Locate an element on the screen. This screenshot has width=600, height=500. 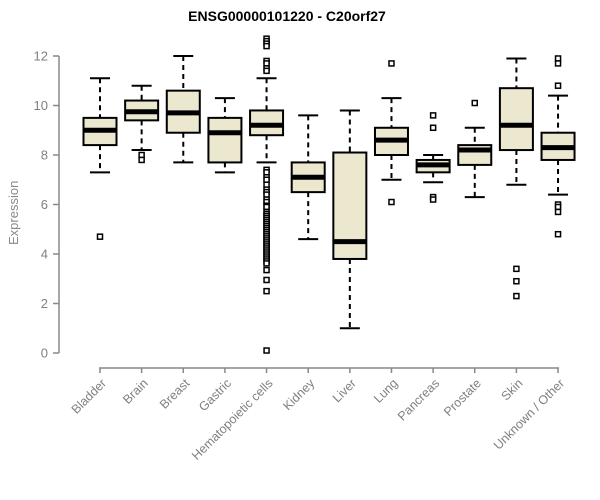
chart-title: ENSG00000101220 - C20orf27 is located at coordinates (287, 16).